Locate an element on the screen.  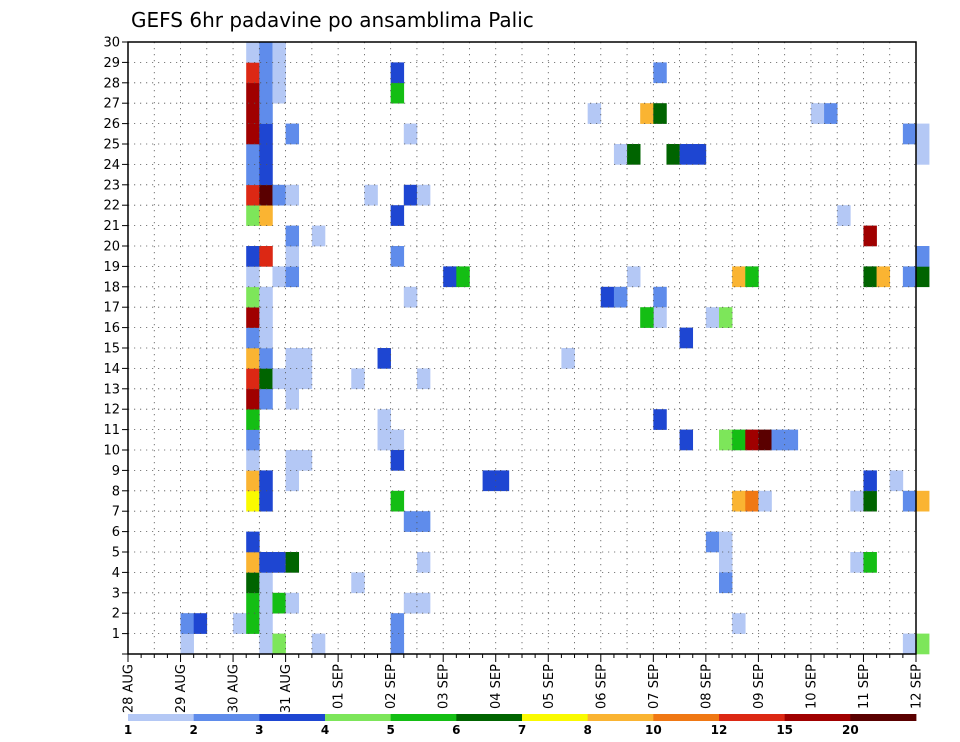
colorbar-label: 10 is located at coordinates (653, 730).